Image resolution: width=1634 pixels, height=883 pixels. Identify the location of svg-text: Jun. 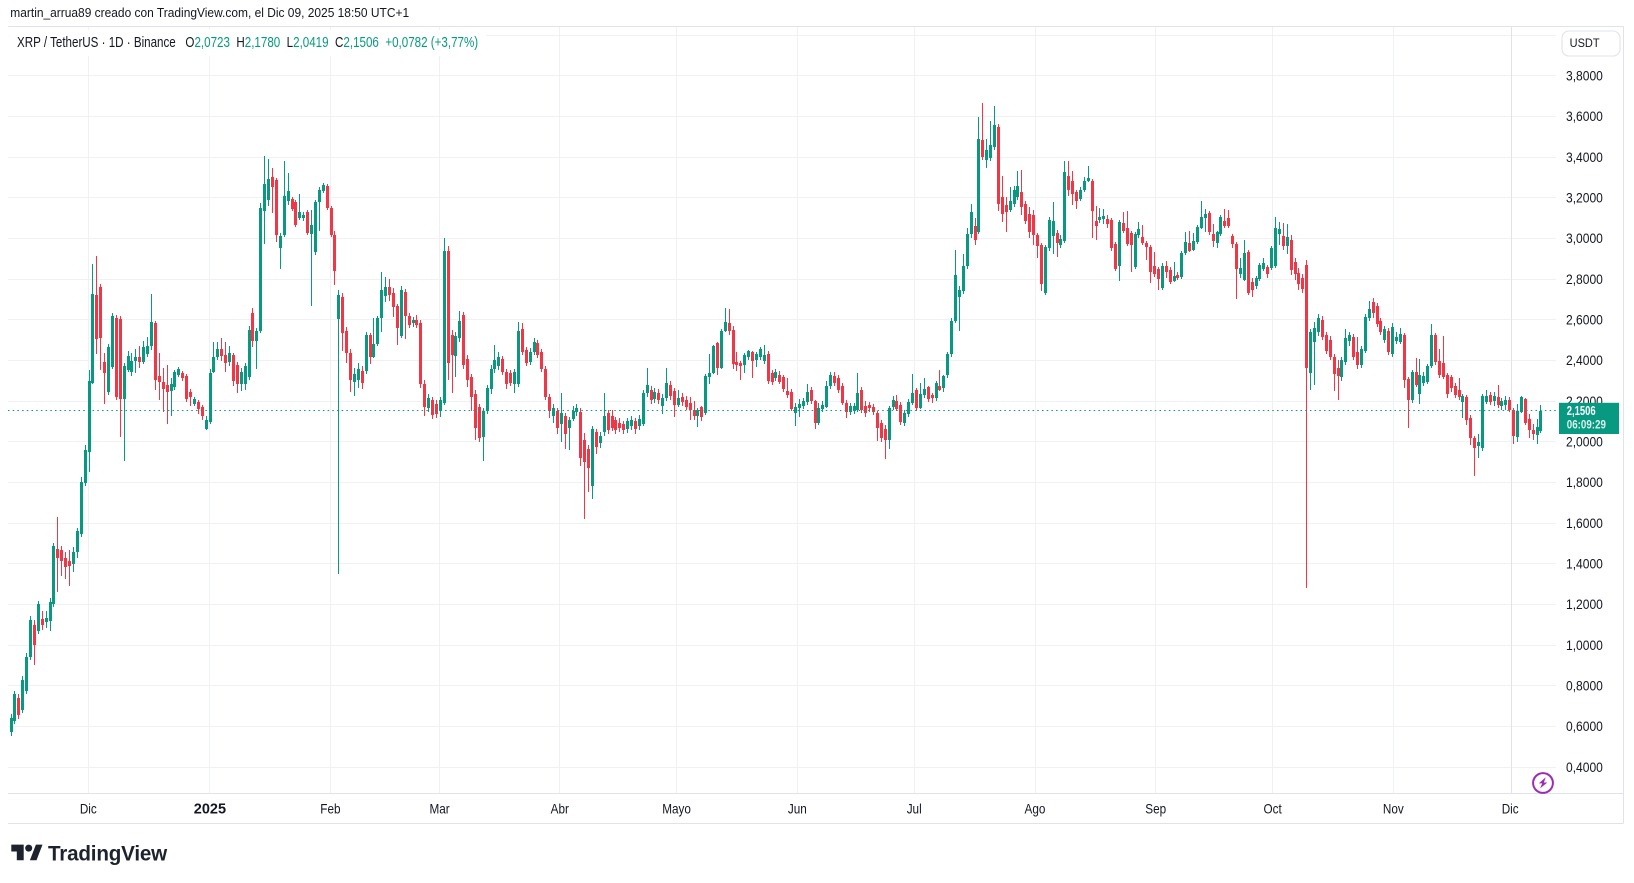
(797, 809).